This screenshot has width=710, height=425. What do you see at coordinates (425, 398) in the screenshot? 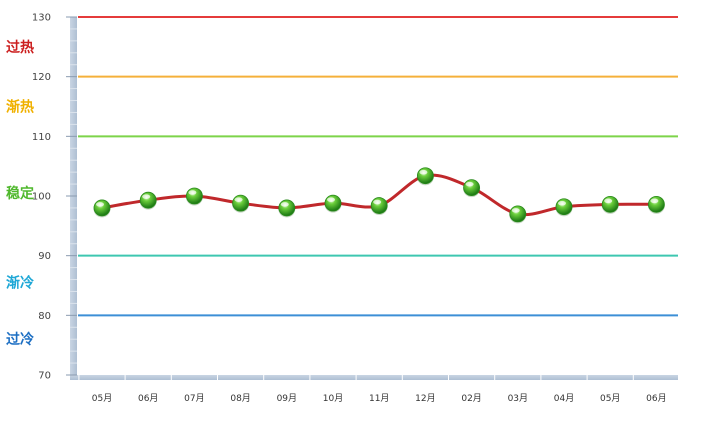
I see `x-tick-label: 12月` at bounding box center [425, 398].